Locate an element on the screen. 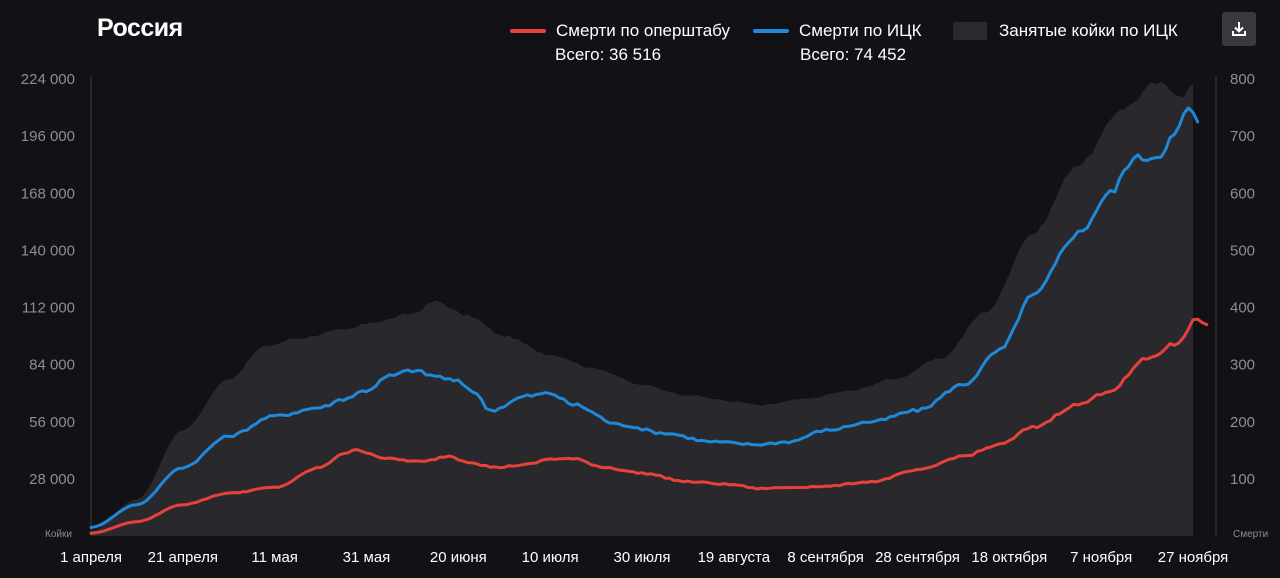  left-axis-tick: 168 000 is located at coordinates (48, 193).